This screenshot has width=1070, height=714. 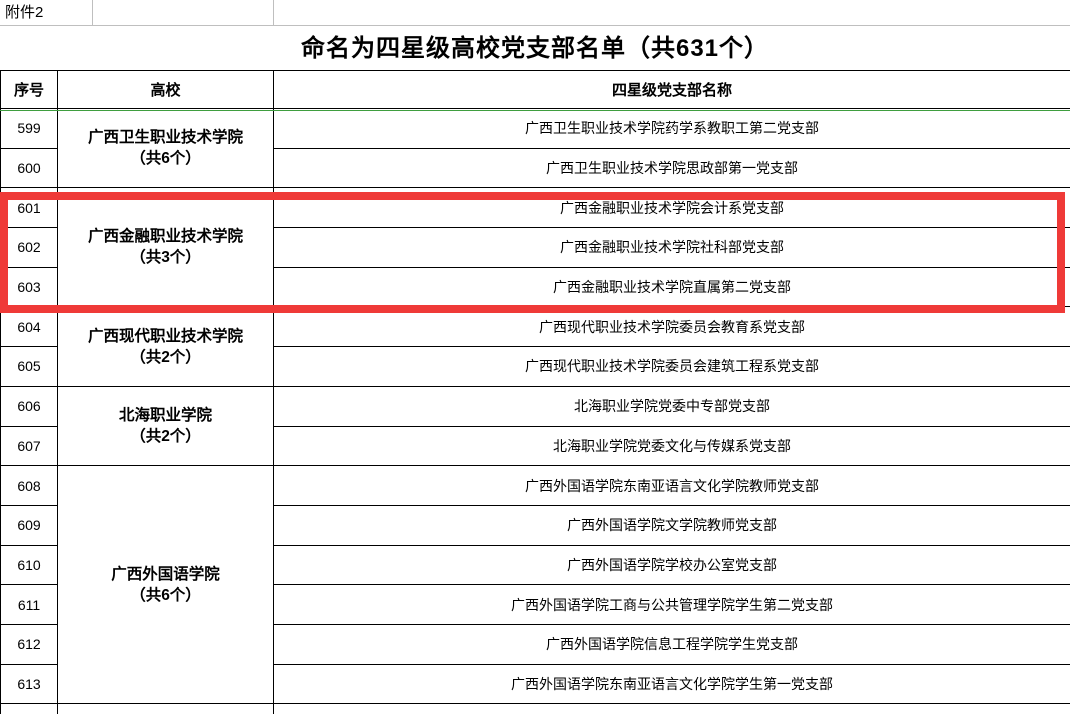 I want to click on table-row: 605 广西现代职业技术学院委员会建筑工程系党支部, so click(x=535, y=366).